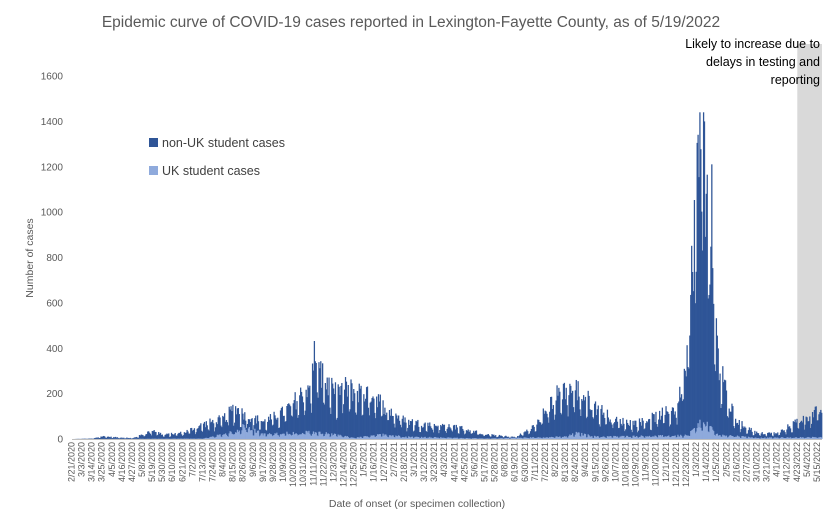  I want to click on x-tick-label: 2/5/2022, so click(726, 459).